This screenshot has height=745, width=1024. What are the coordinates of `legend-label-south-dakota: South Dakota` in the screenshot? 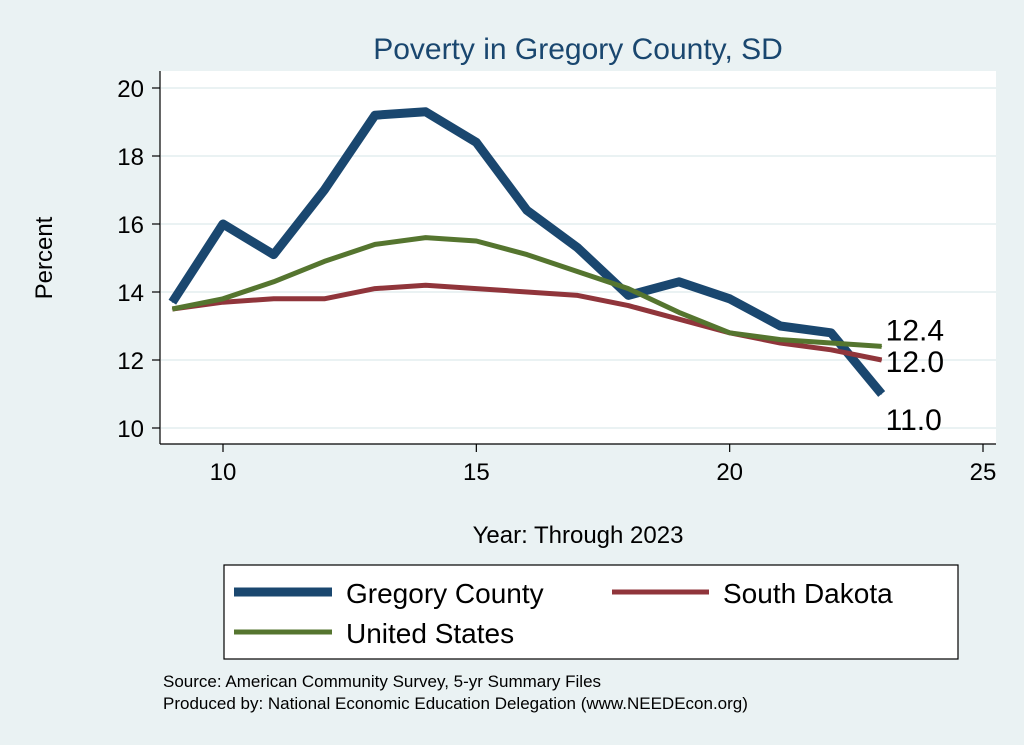 It's located at (808, 593).